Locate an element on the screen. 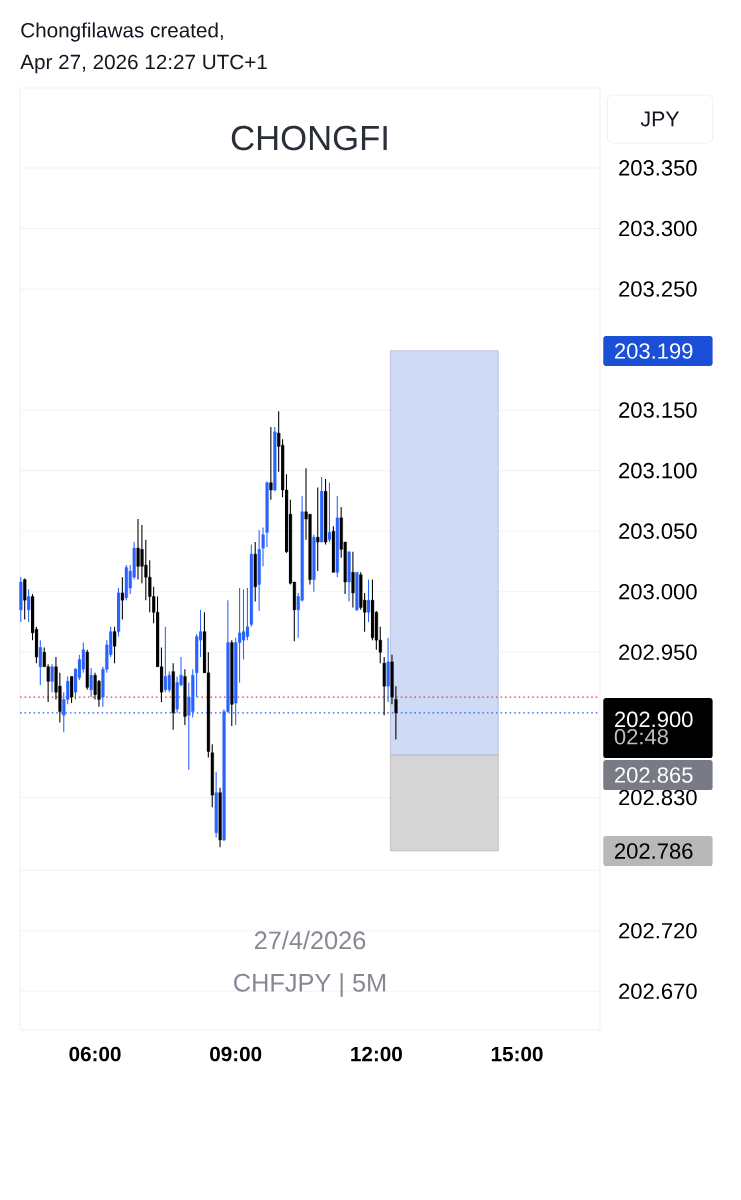  text: 203.199 is located at coordinates (654, 351).